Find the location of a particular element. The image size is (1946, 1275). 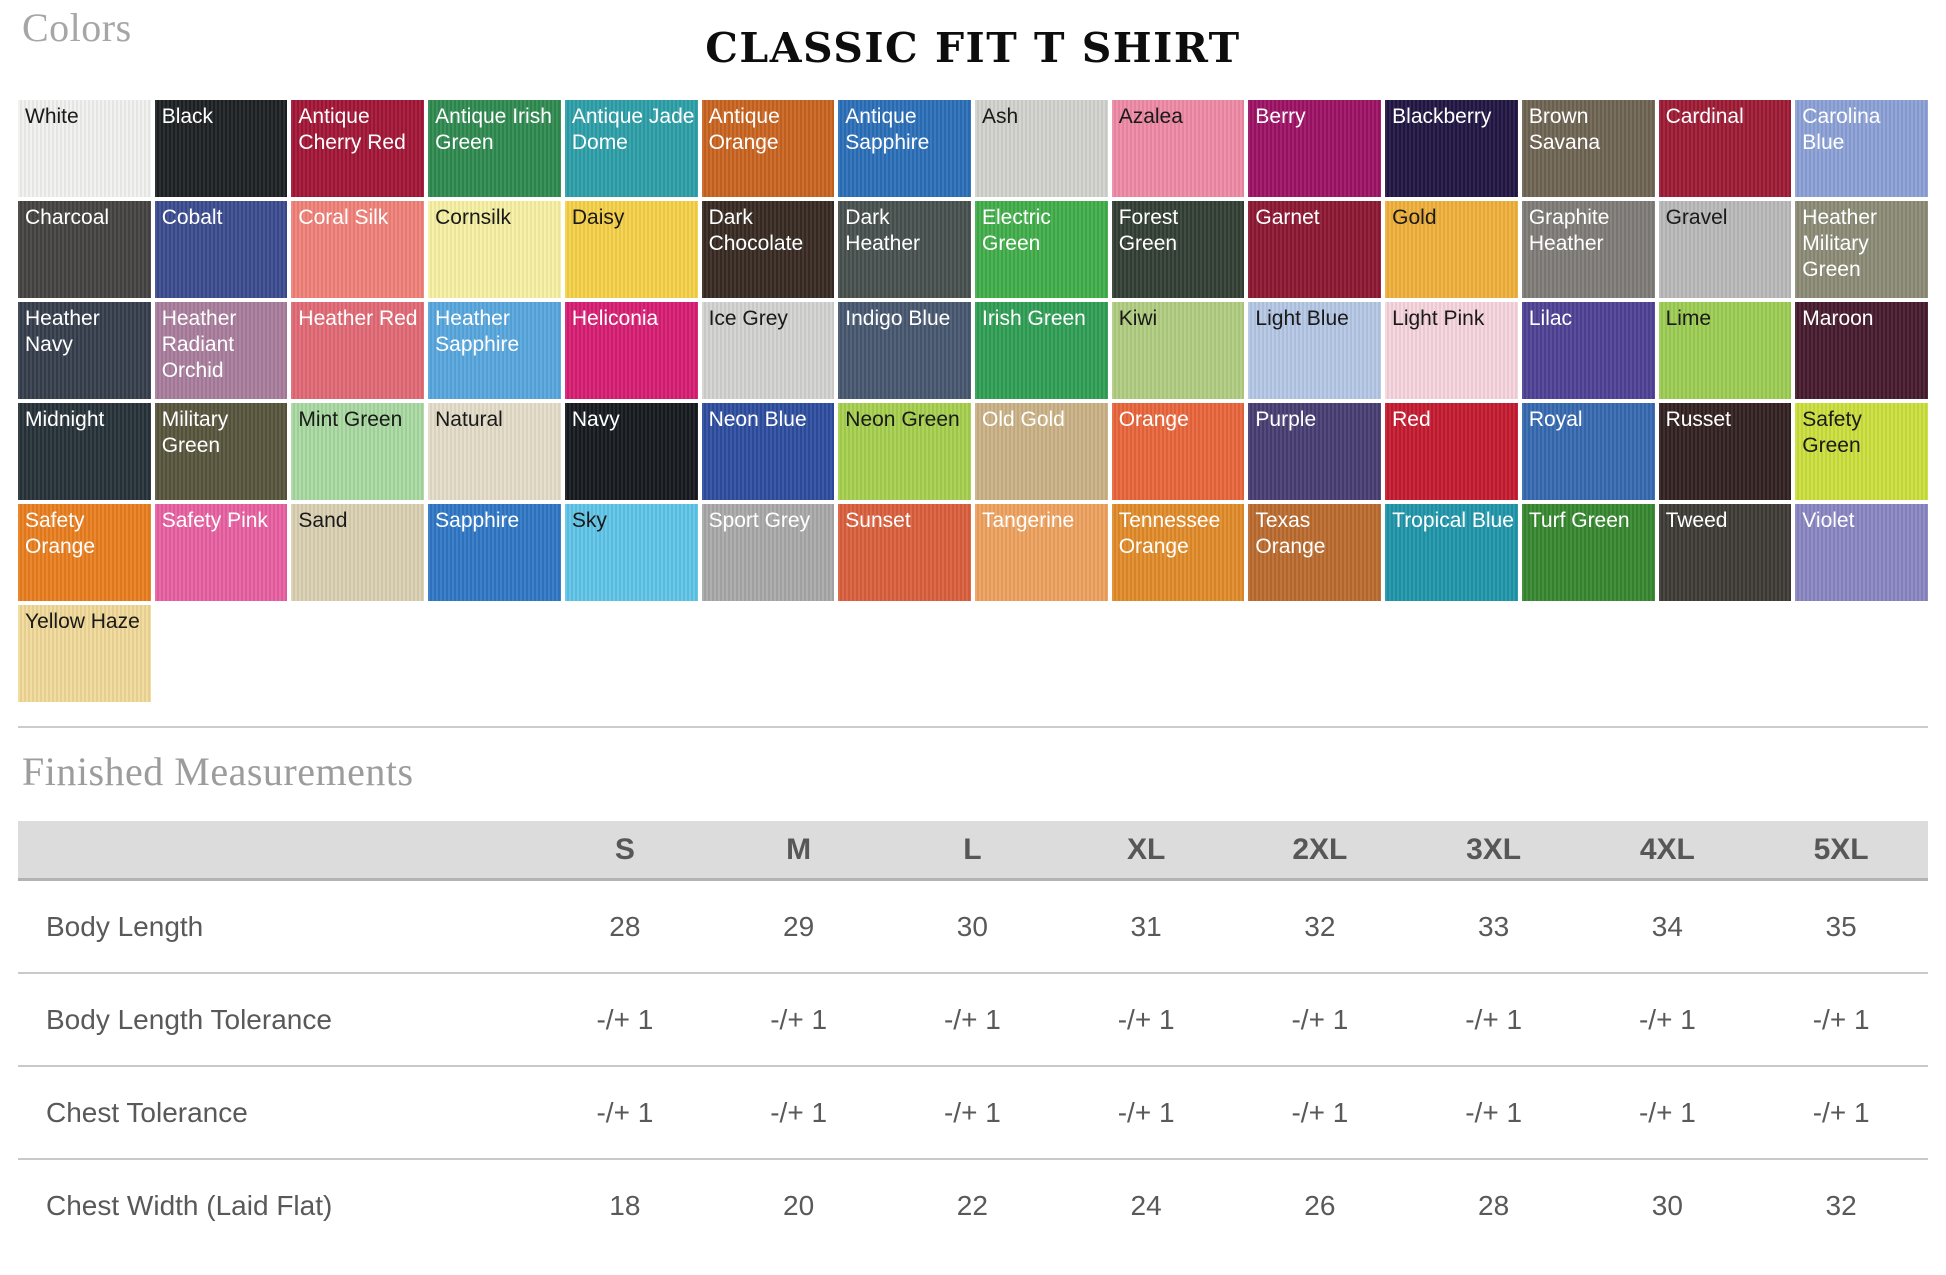

colors-section-heading: Colors is located at coordinates (77, 27).